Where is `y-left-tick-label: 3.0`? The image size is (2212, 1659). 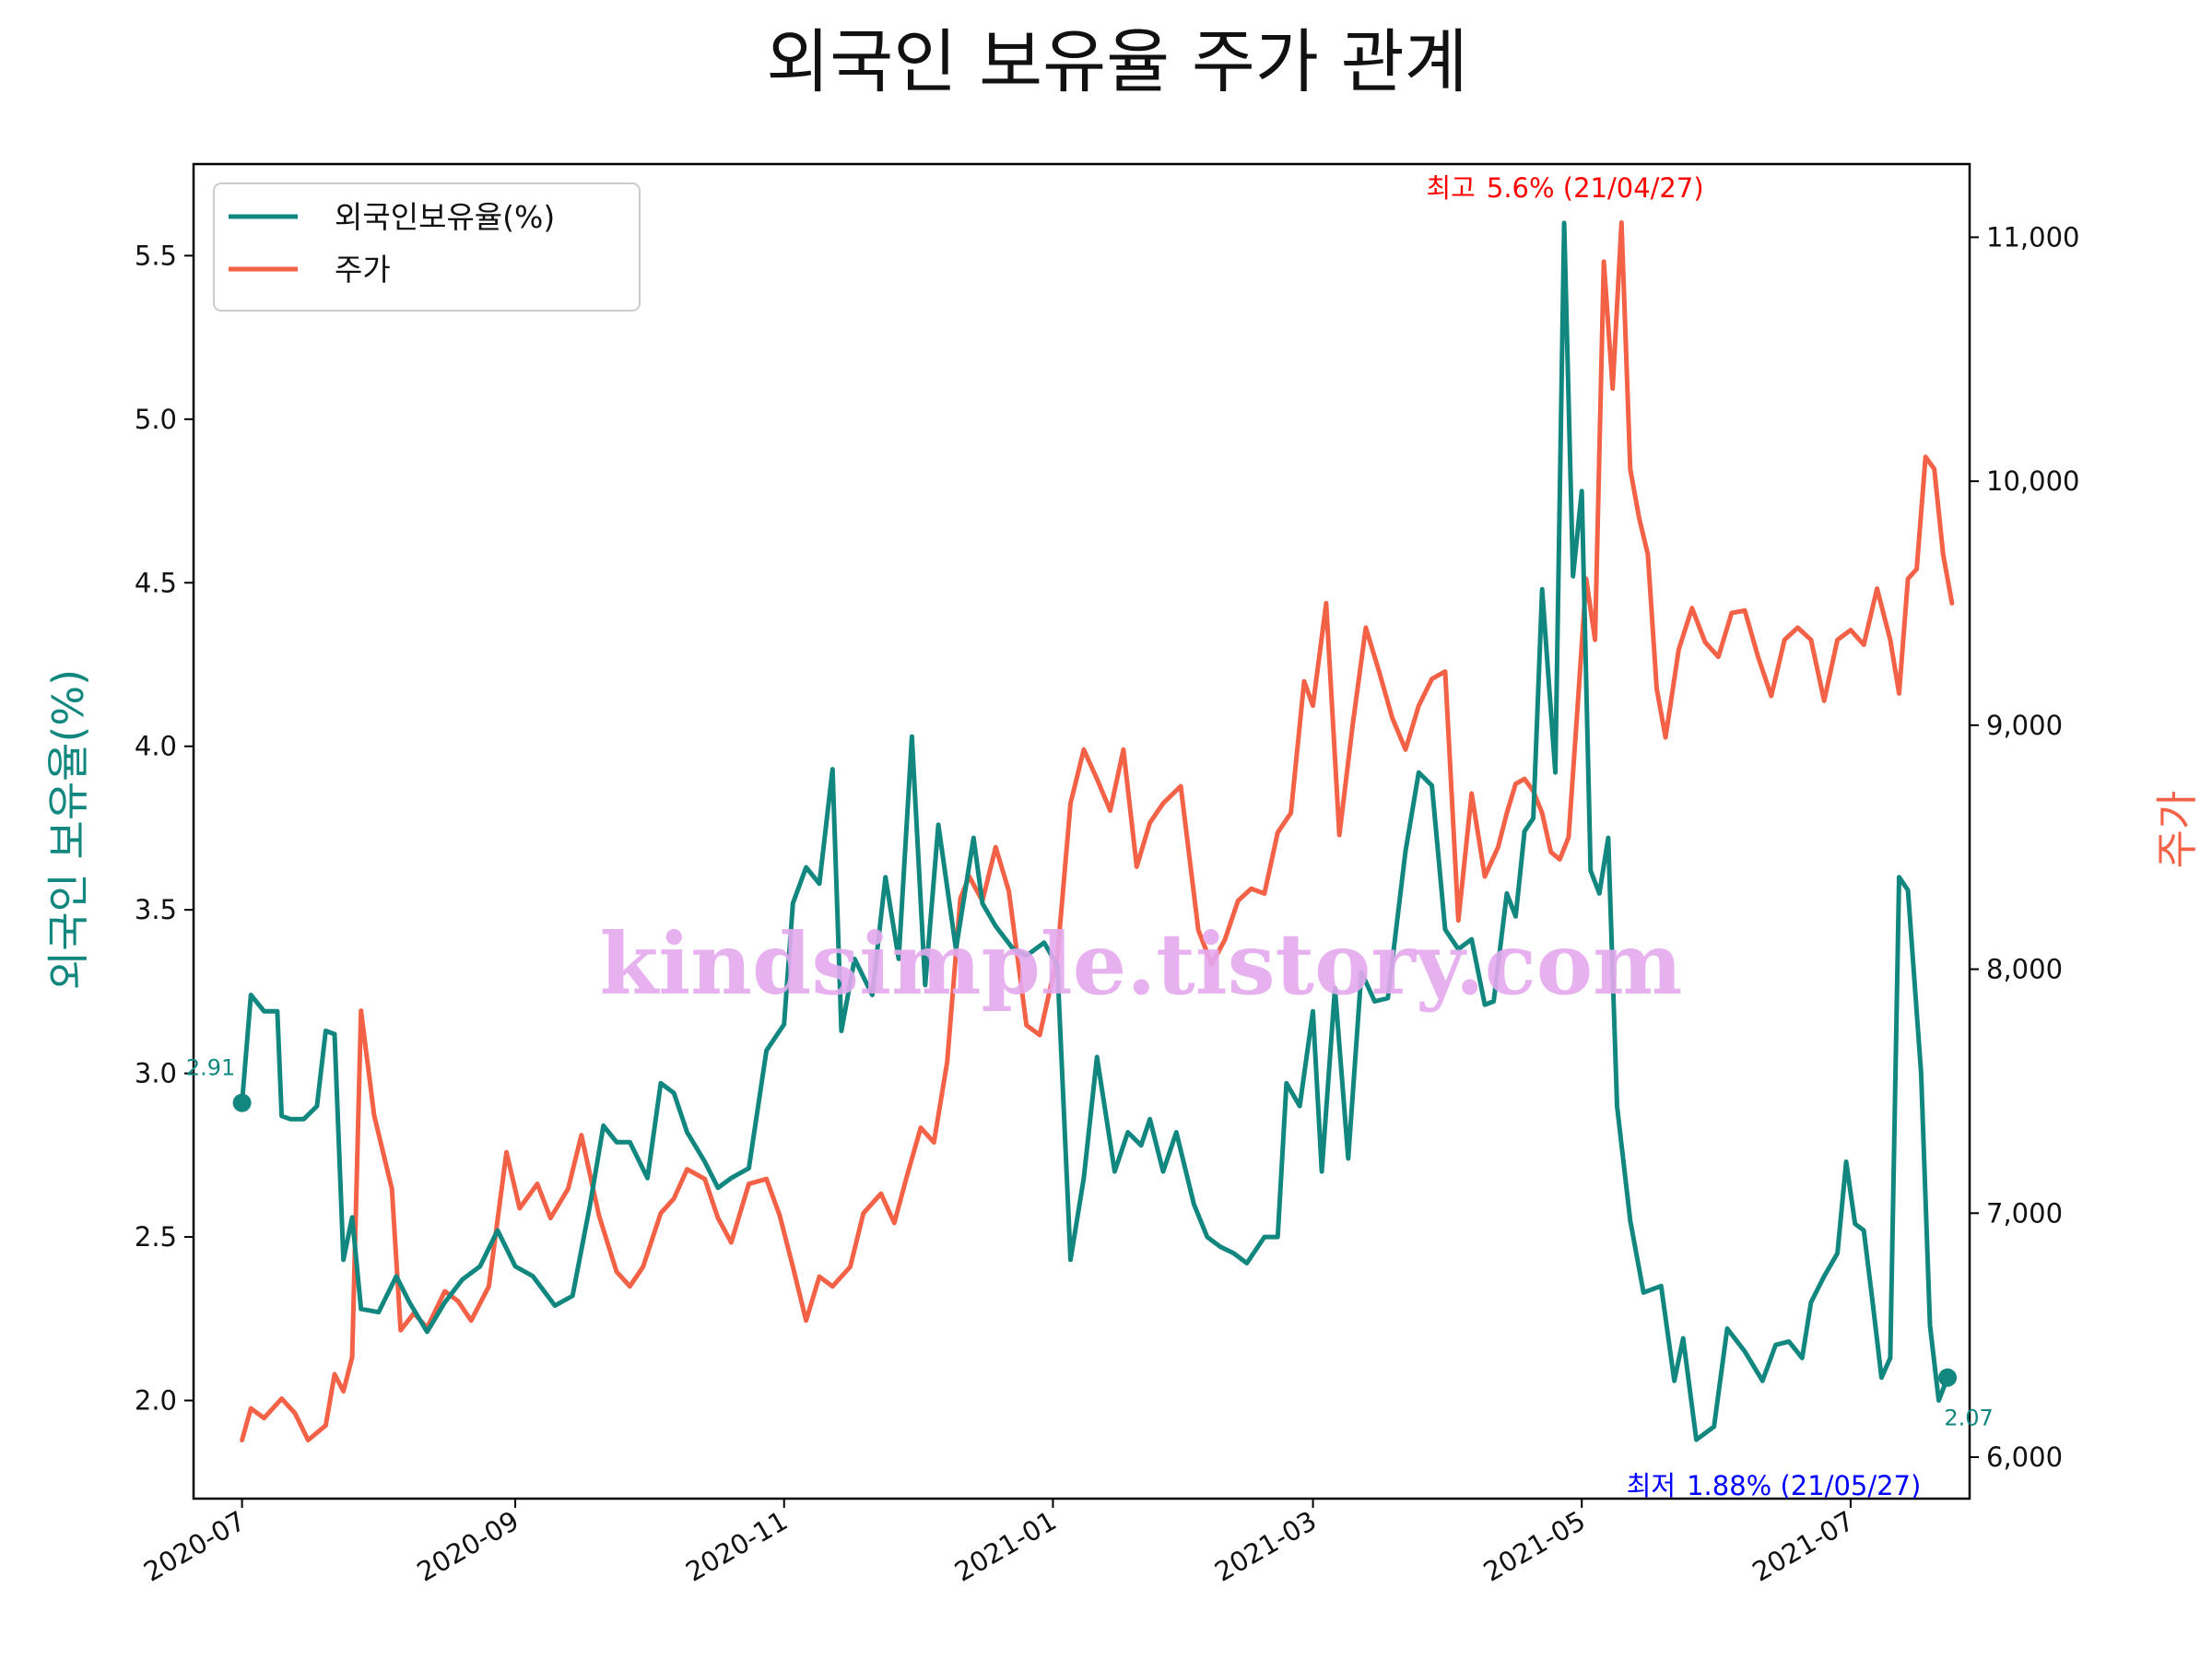
y-left-tick-label: 3.0 is located at coordinates (156, 1073).